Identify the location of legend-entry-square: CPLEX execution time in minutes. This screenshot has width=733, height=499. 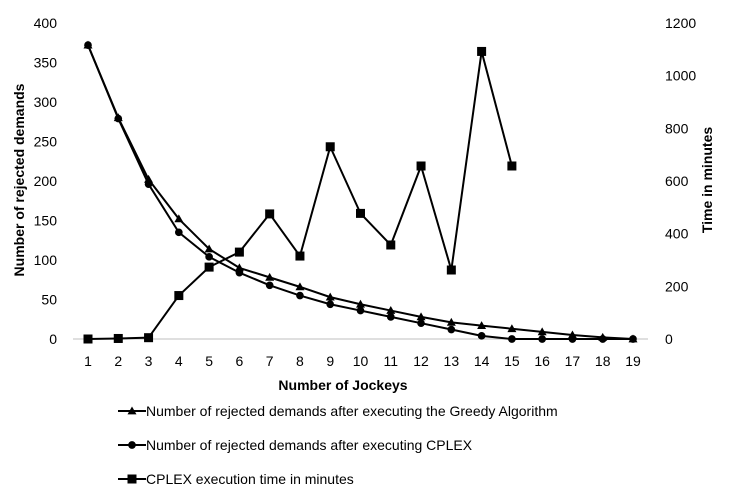
(236, 479).